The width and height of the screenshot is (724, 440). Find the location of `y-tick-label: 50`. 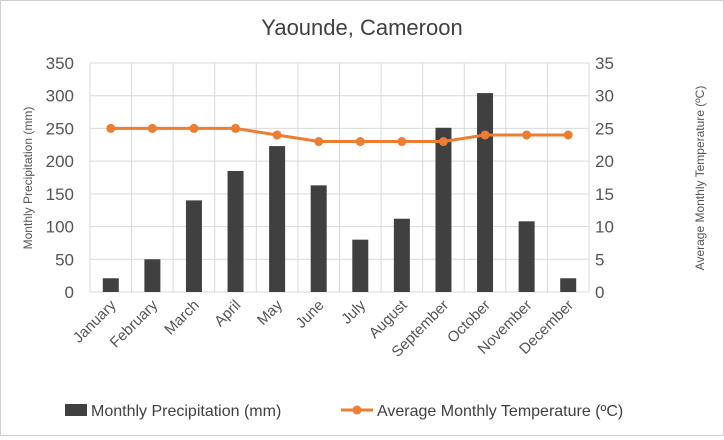

y-tick-label: 50 is located at coordinates (64, 259).